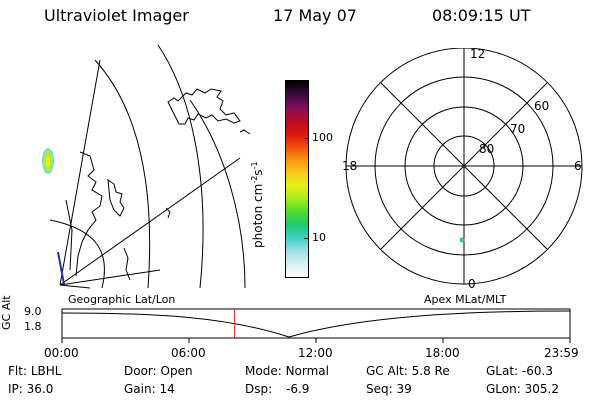 The image size is (600, 400). I want to click on timeline-tick-label: 23:59, so click(561, 353).